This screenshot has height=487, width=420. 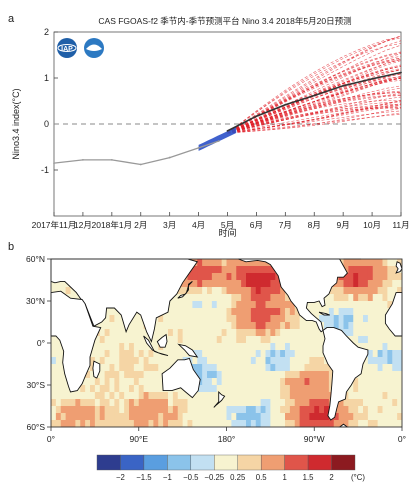 I want to click on lat-tick-label: 30°S, so click(x=35, y=385).